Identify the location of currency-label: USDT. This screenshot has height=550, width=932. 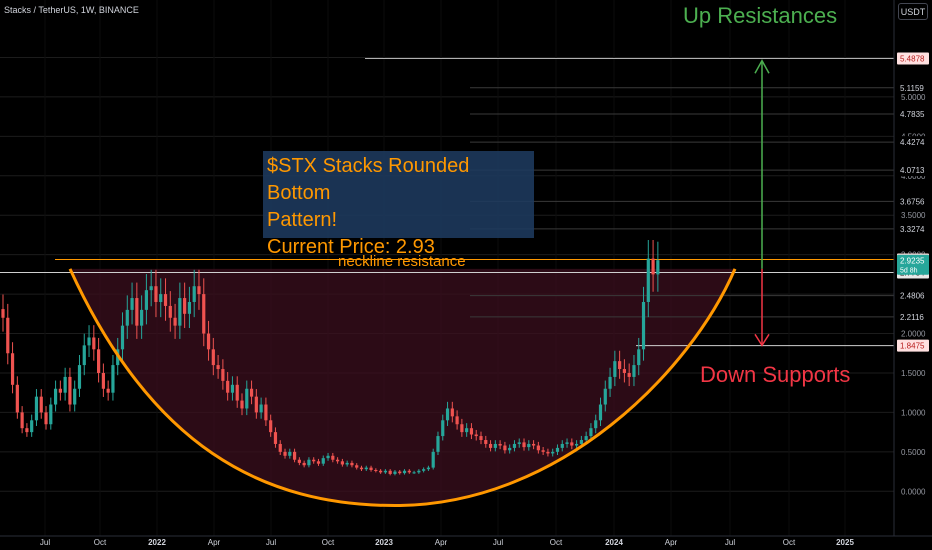
(913, 12).